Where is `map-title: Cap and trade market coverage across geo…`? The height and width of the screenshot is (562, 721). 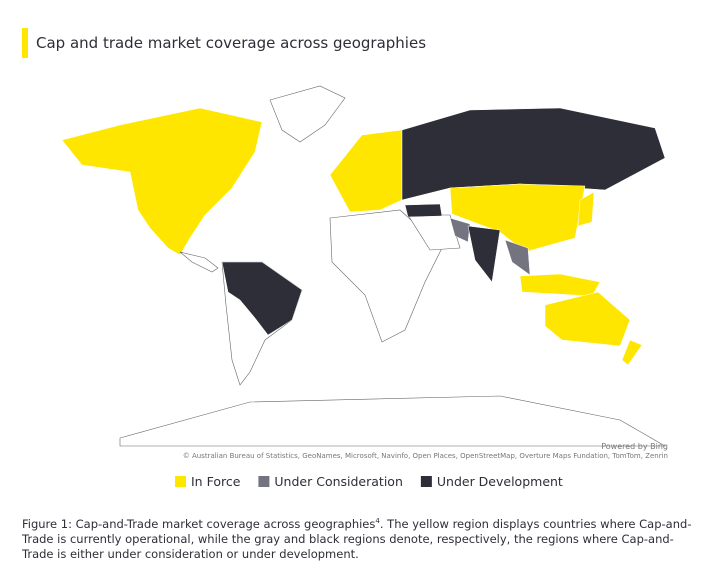 map-title: Cap and trade market coverage across geo… is located at coordinates (224, 43).